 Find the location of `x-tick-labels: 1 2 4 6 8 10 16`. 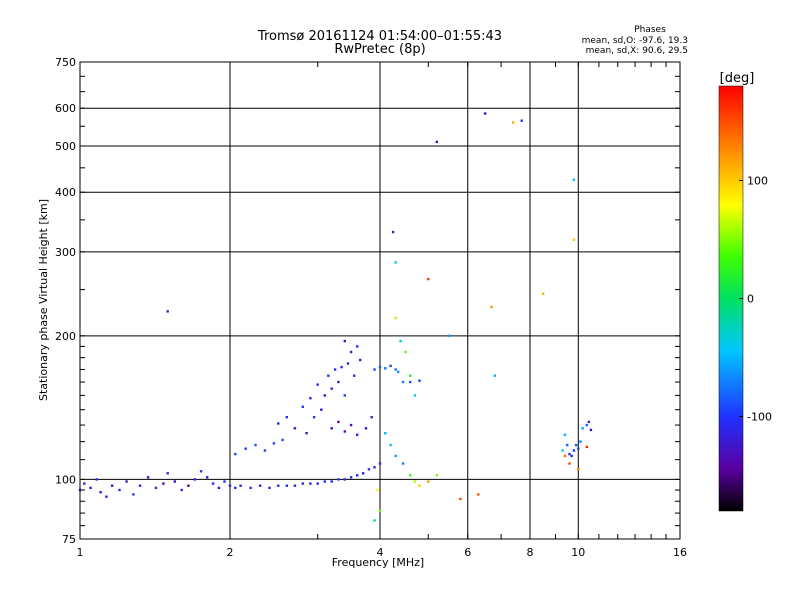

x-tick-labels: 1 2 4 6 8 10 16 is located at coordinates (382, 552).